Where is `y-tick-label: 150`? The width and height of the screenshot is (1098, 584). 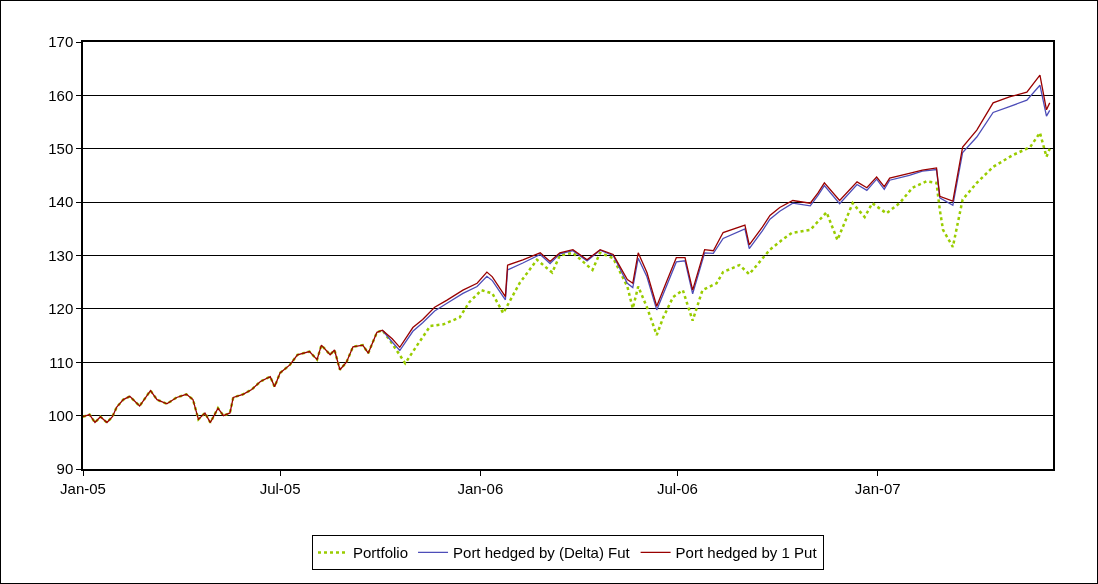 y-tick-label: 150 is located at coordinates (61, 148).